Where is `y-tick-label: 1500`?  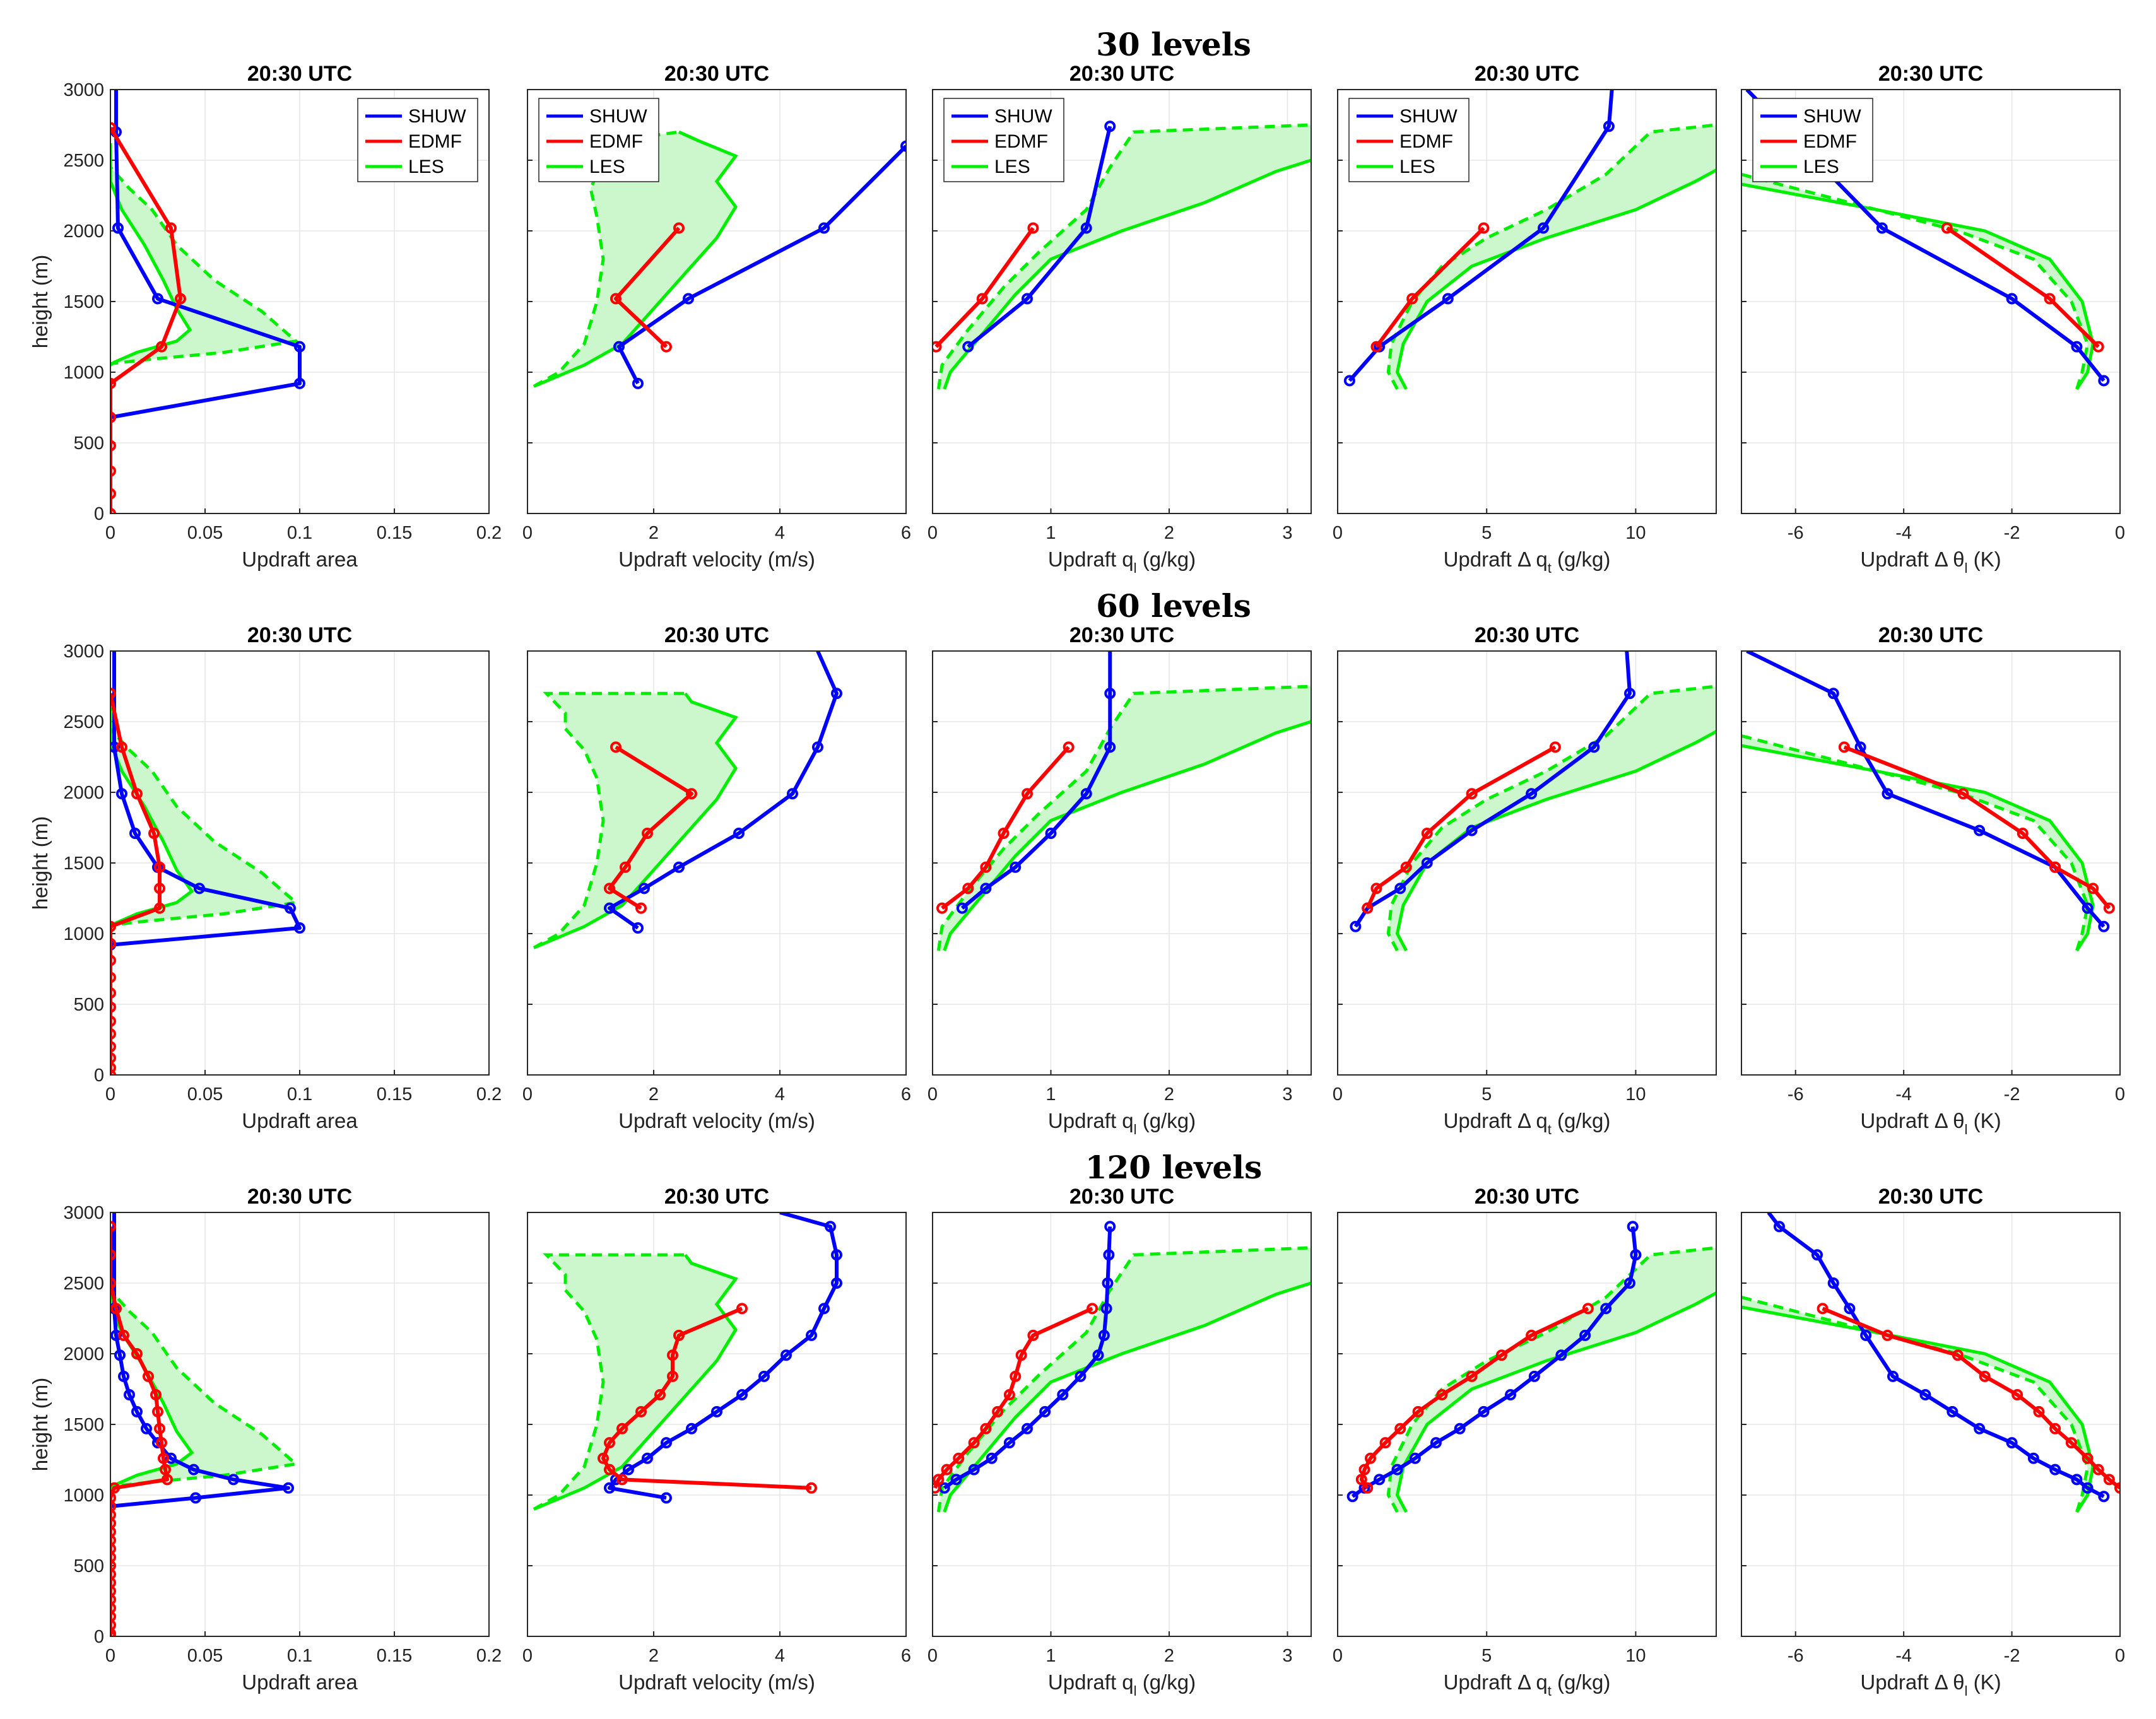
y-tick-label: 1500 is located at coordinates (83, 864).